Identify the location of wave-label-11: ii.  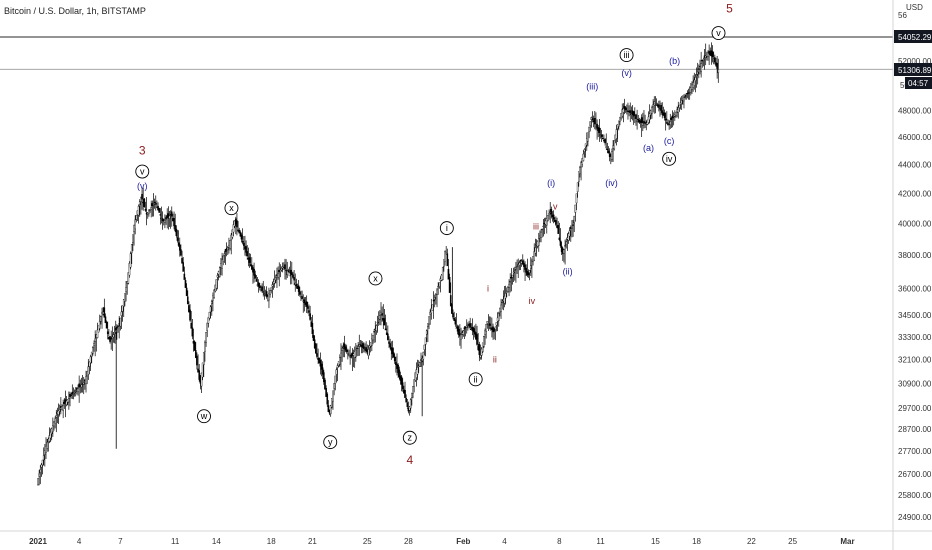
(475, 379).